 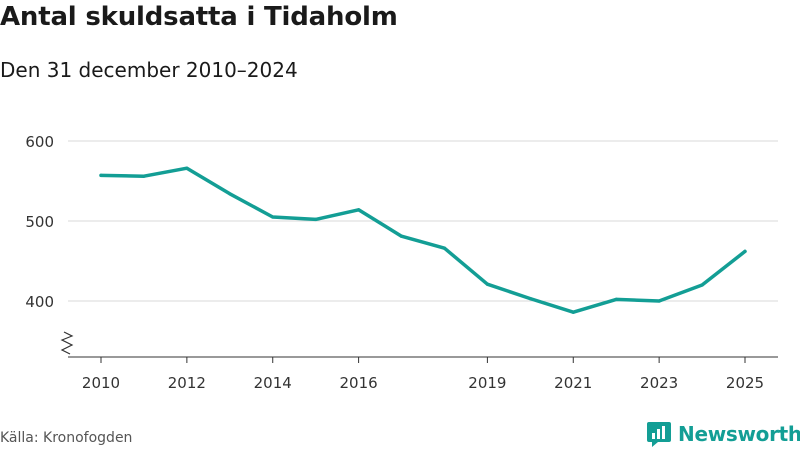 What do you see at coordinates (67, 343) in the screenshot?
I see `axis-break-icon` at bounding box center [67, 343].